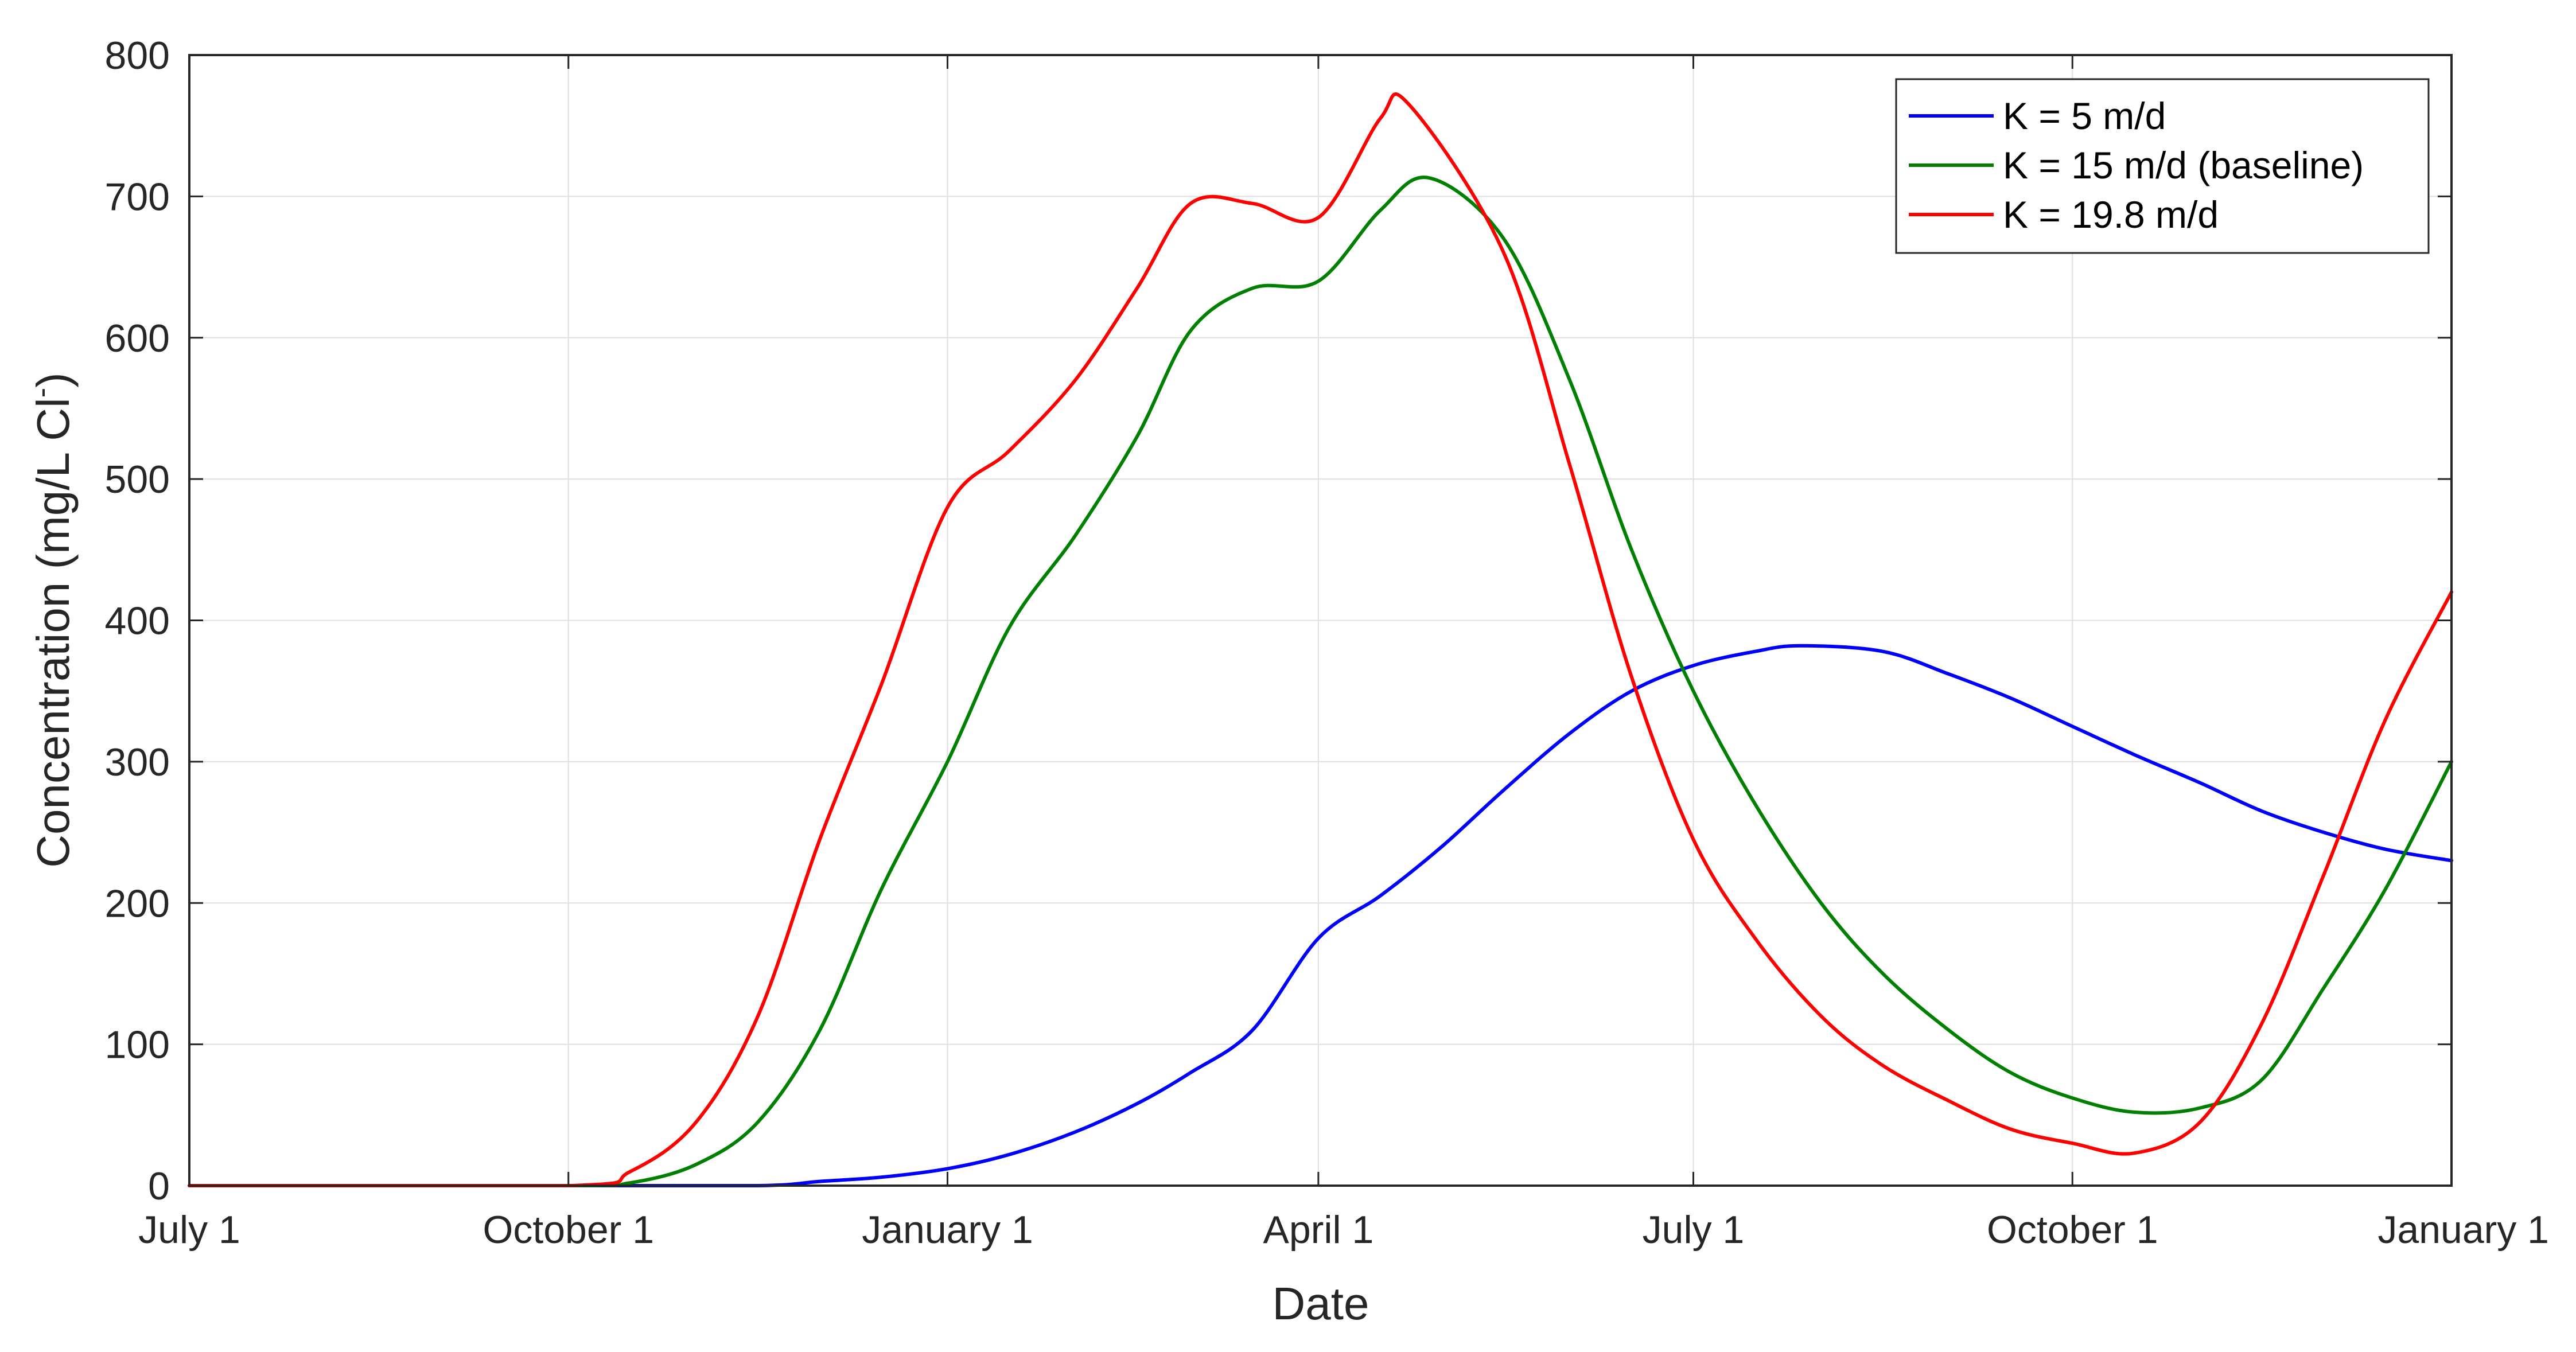 The image size is (2576, 1352). I want to click on legend-label: K = 5 m/d, so click(2084, 116).